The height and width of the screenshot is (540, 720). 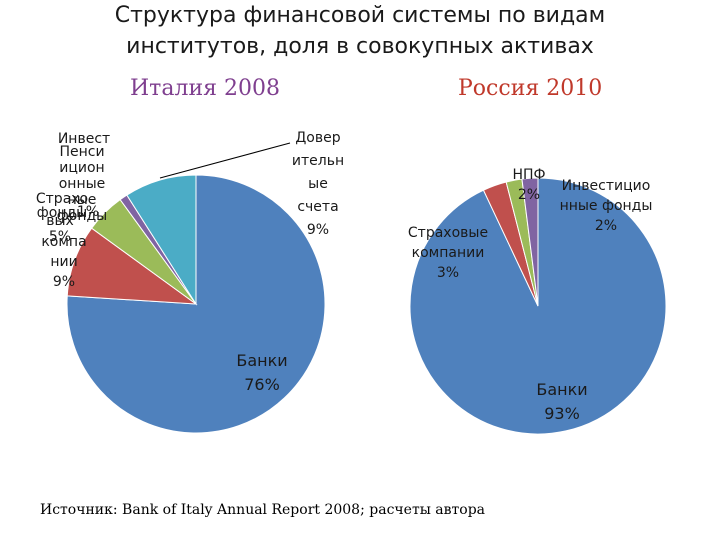 What do you see at coordinates (205, 88) in the screenshot?
I see `italy-pie-title: Италия 2008` at bounding box center [205, 88].